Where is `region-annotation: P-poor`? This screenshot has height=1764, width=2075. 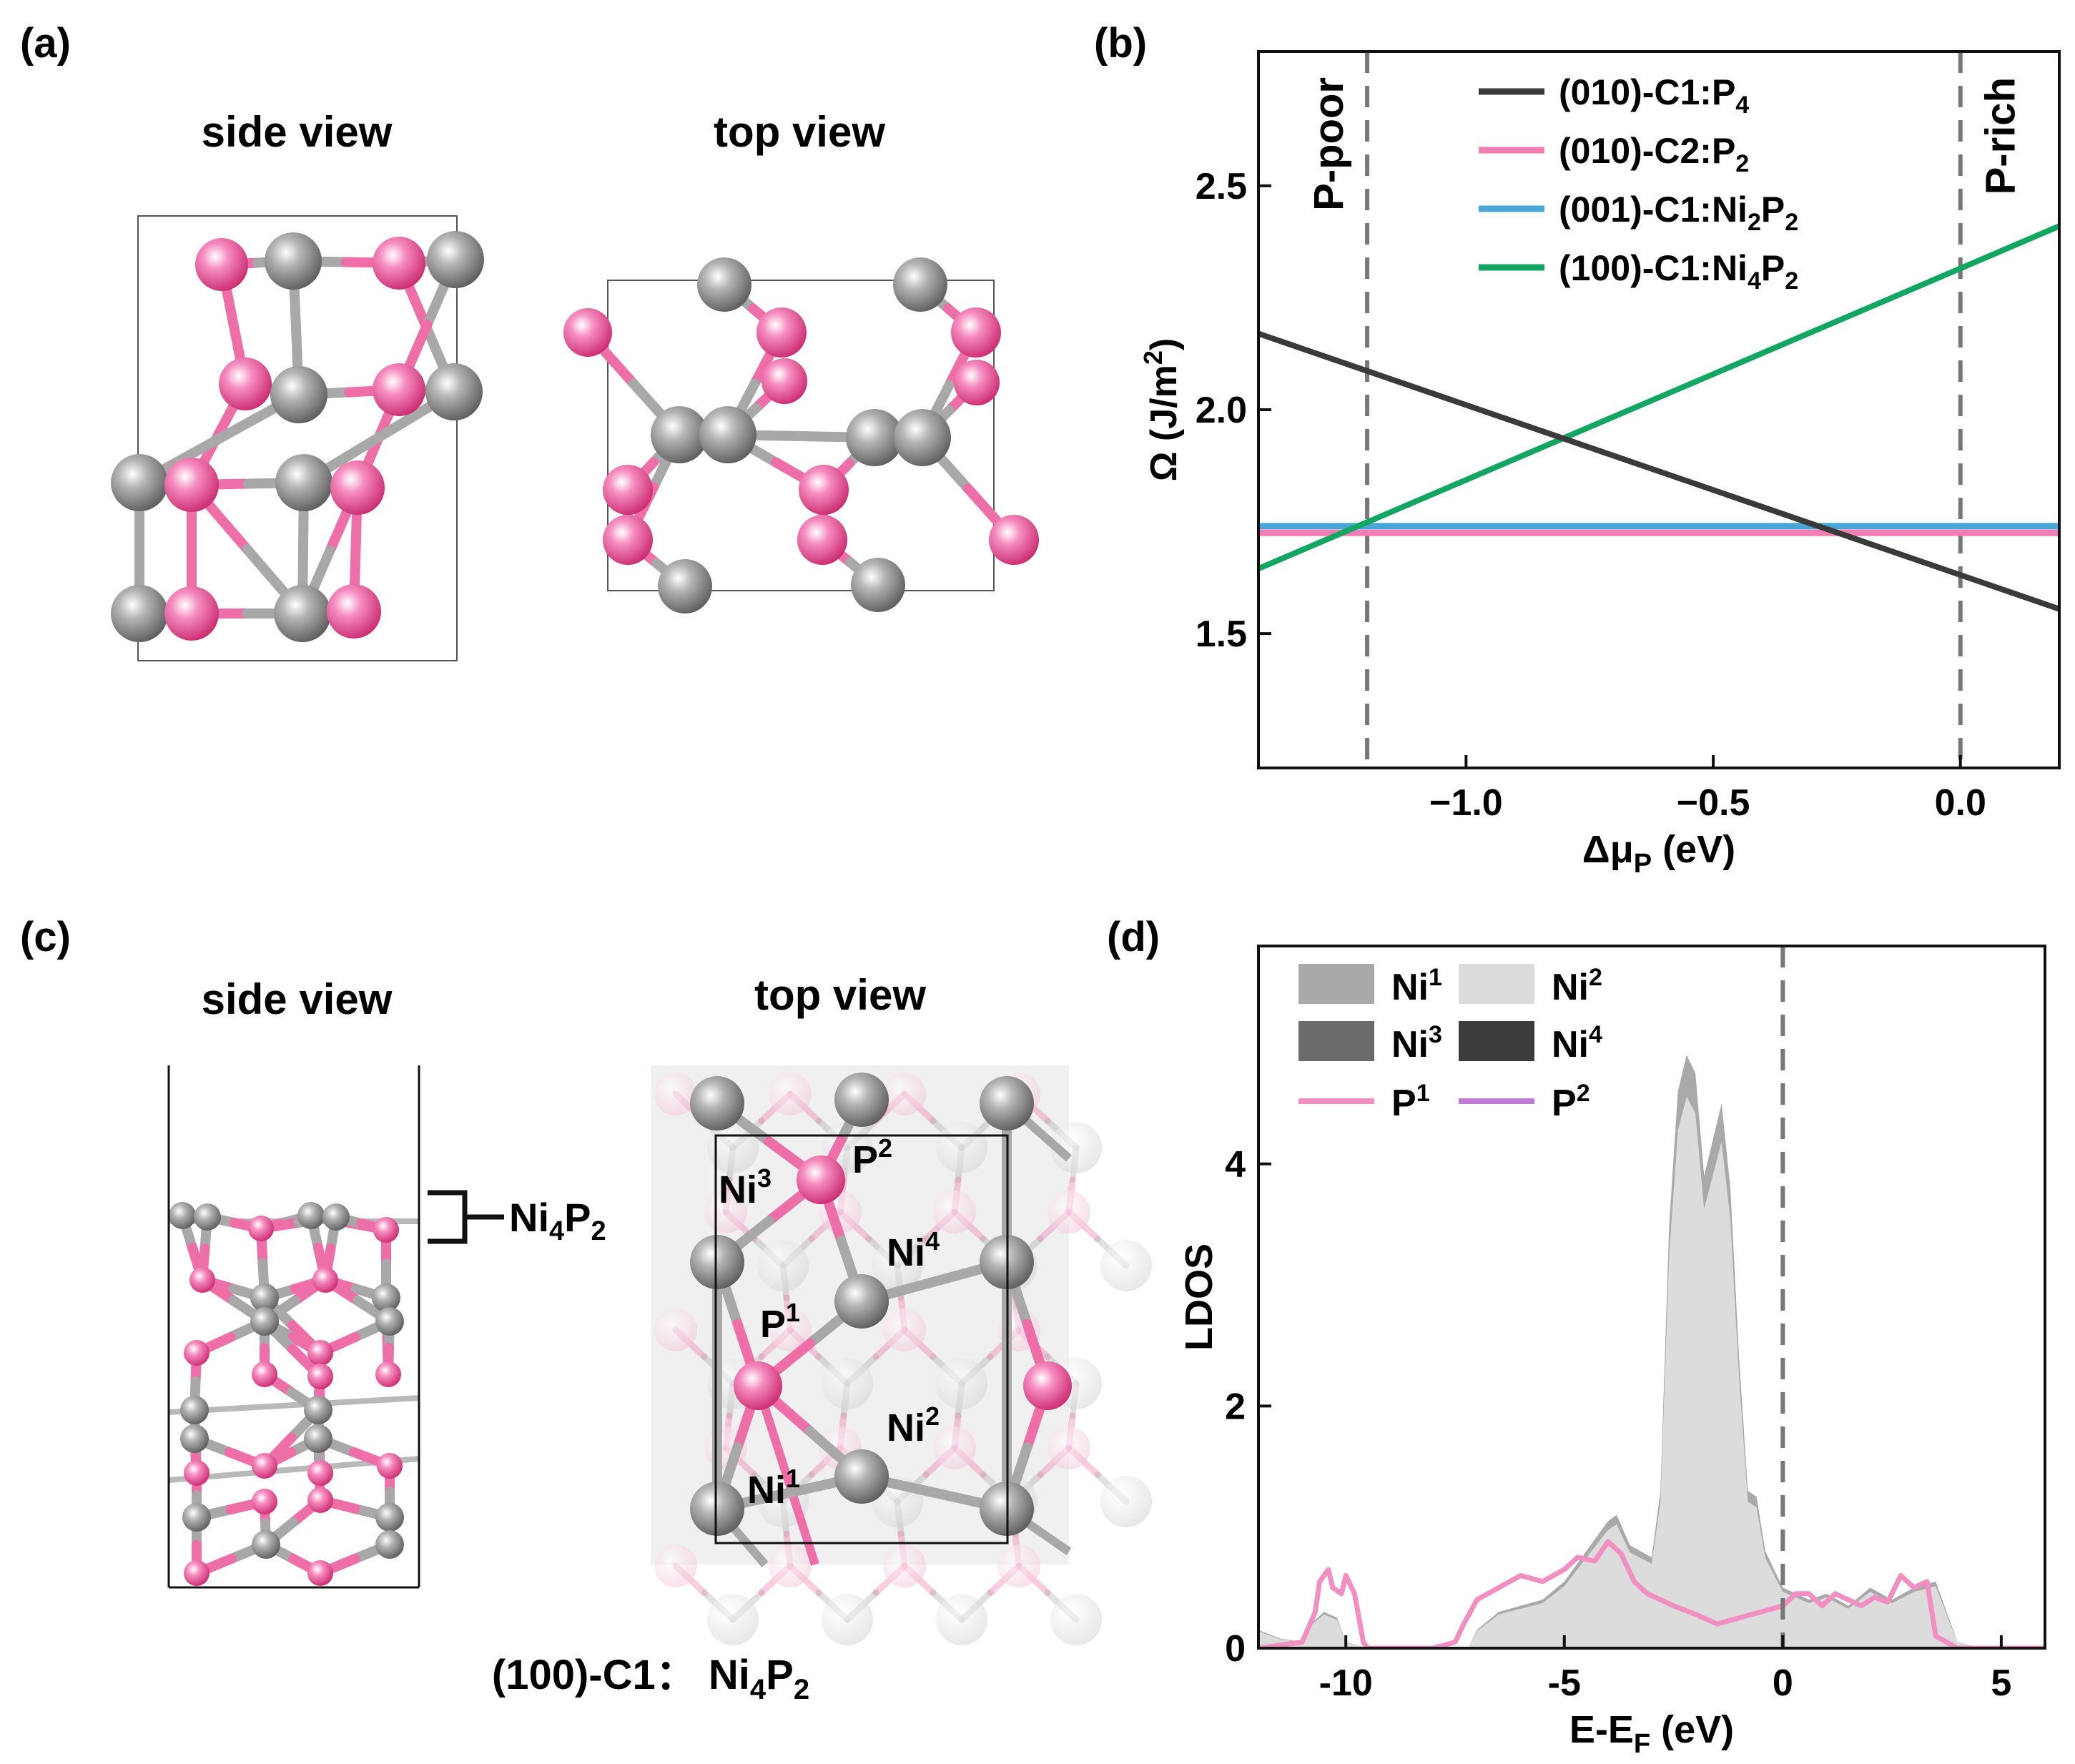
region-annotation: P-poor is located at coordinates (1329, 144).